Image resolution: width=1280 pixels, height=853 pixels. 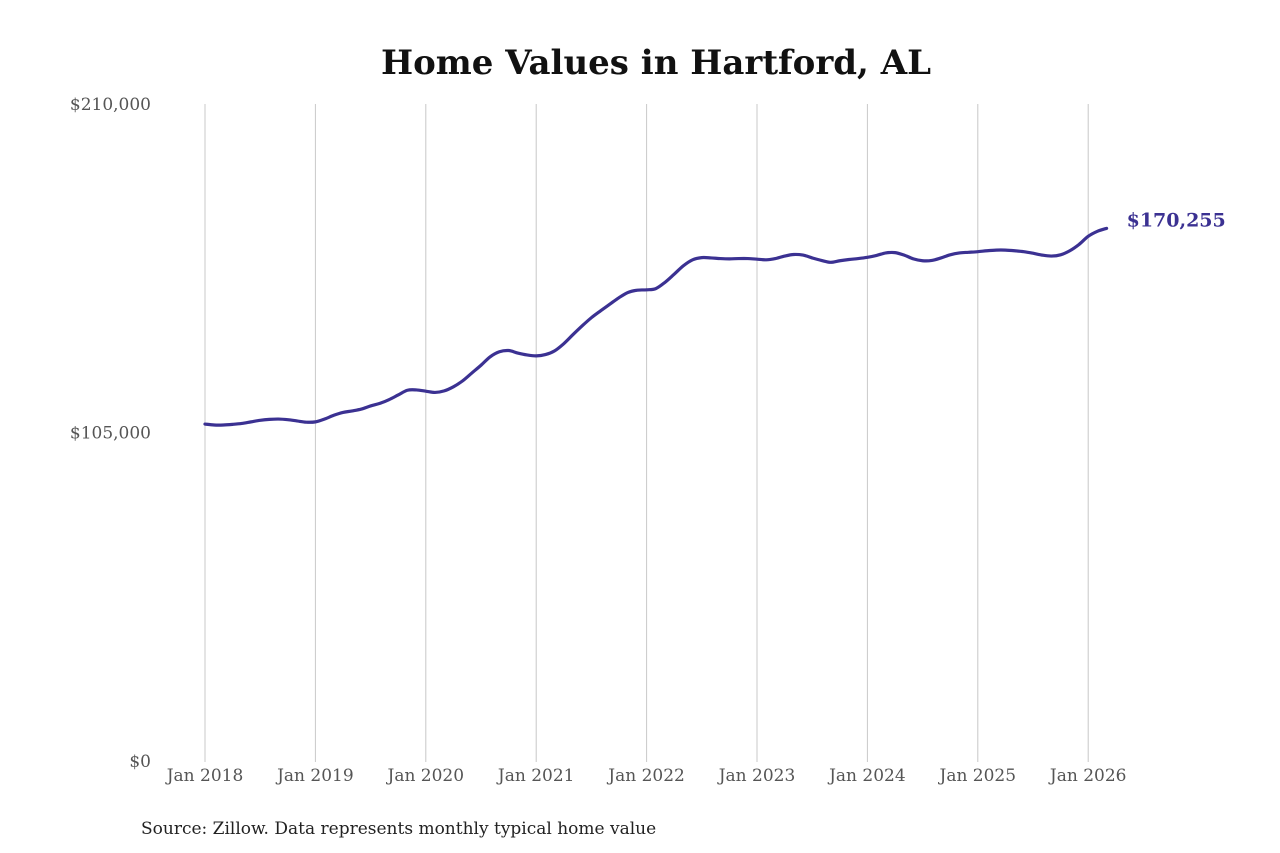 I want to click on end-value-label: $170,255, so click(x=1176, y=220).